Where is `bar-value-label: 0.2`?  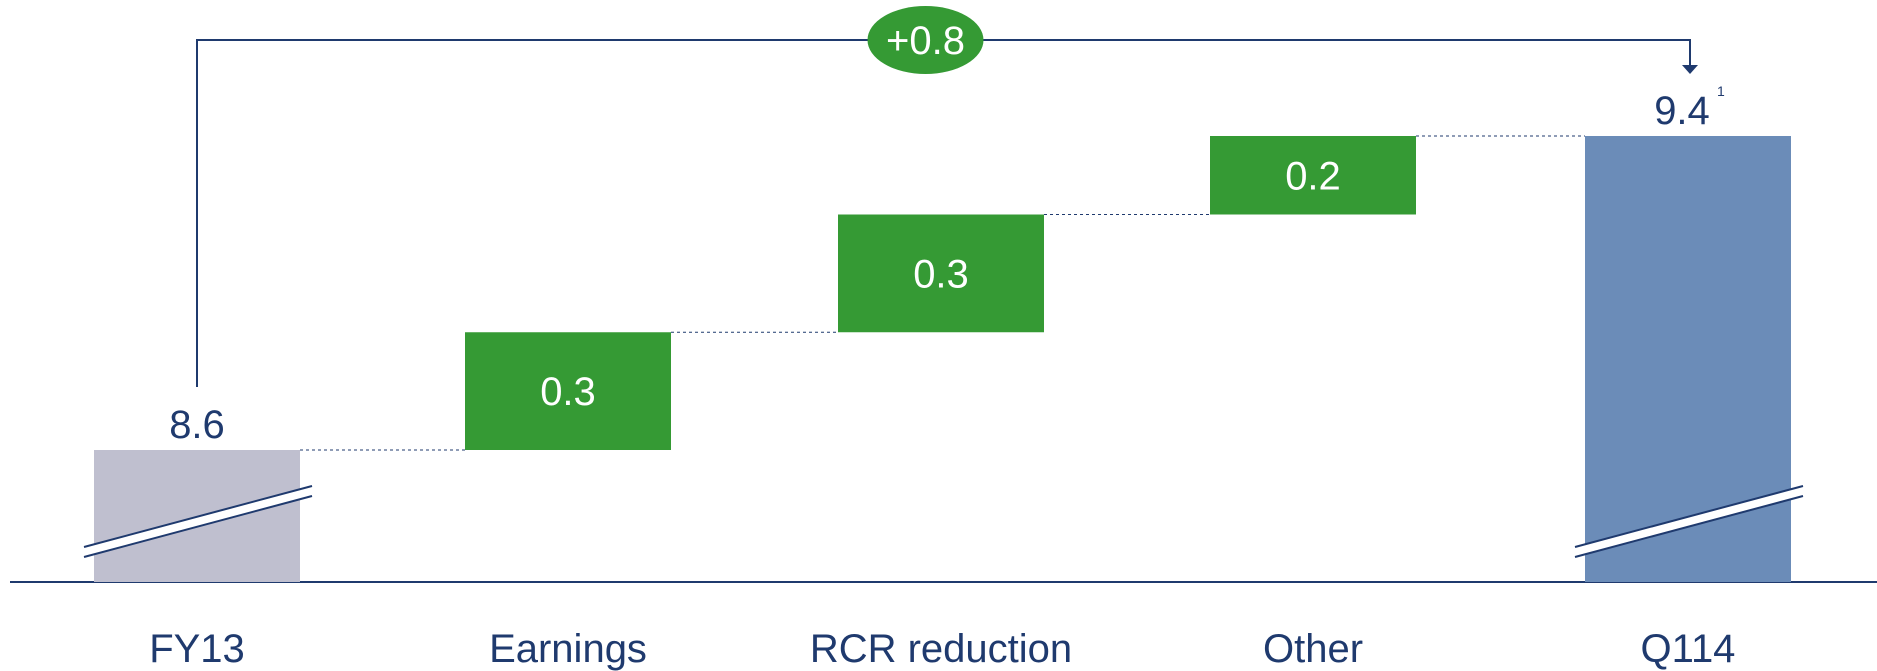
bar-value-label: 0.2 is located at coordinates (1313, 176).